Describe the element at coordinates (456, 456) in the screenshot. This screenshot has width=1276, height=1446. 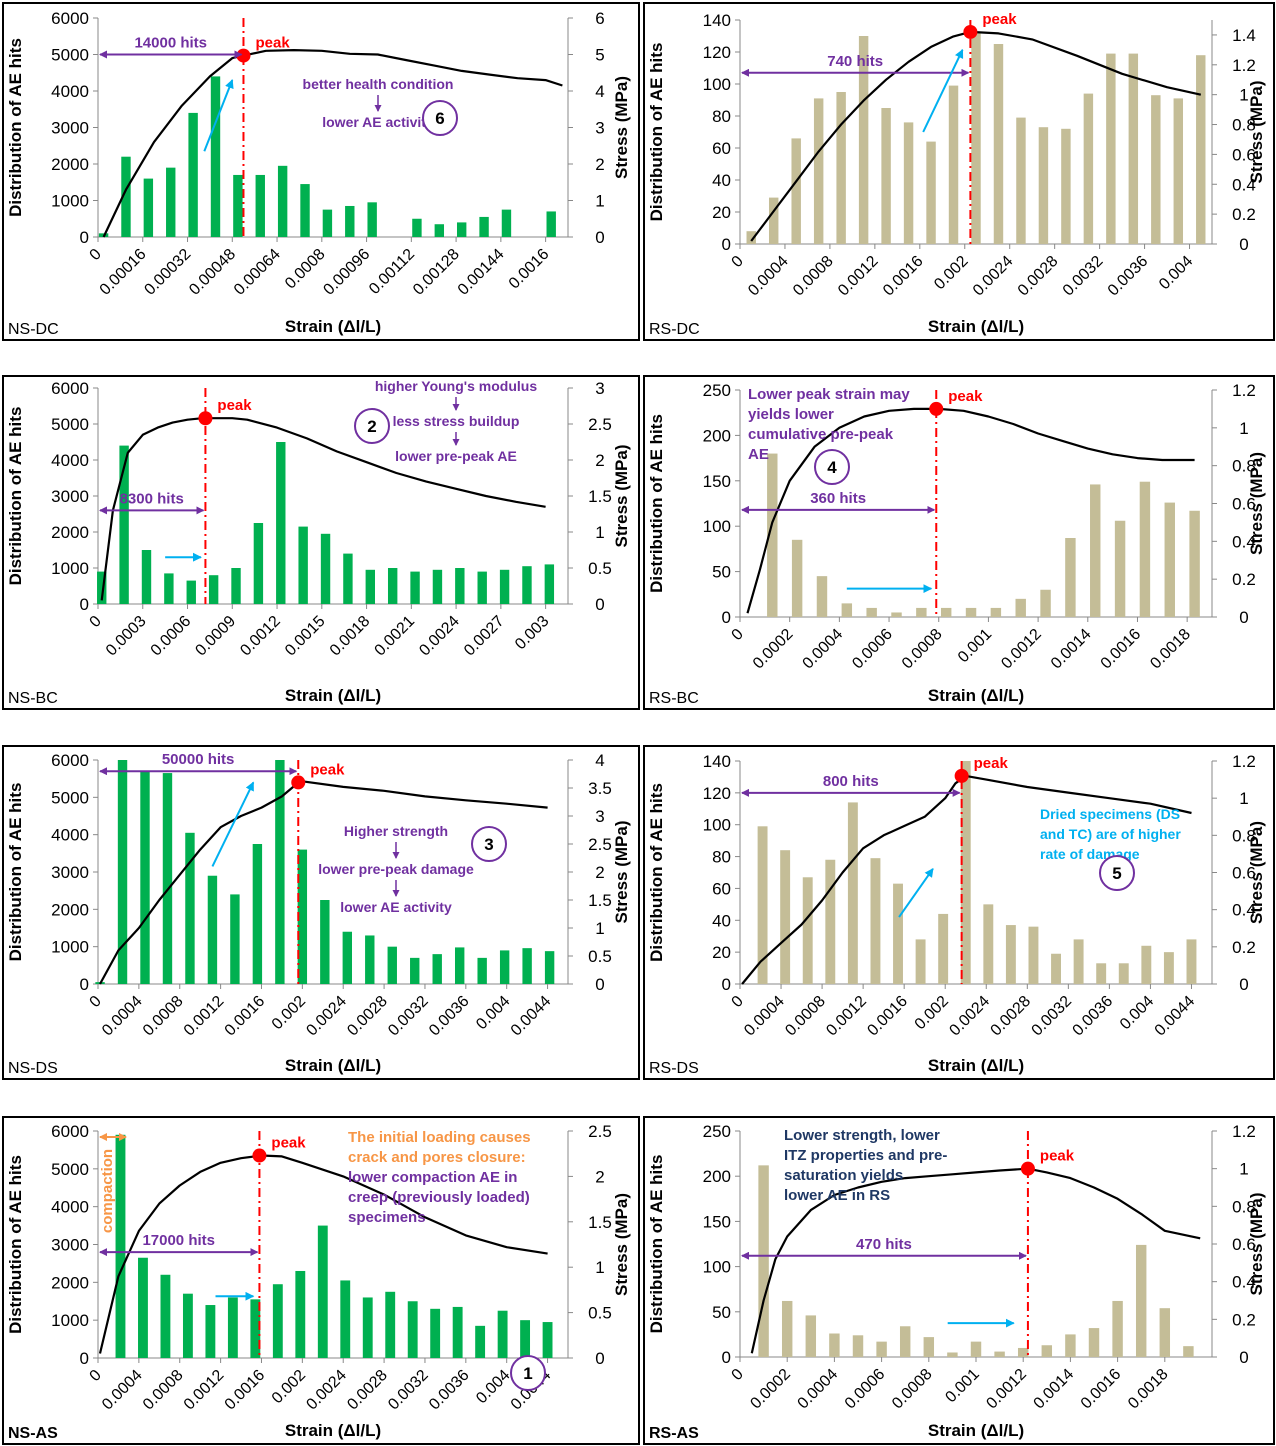
I see `annotation-line: lower pre-peak AE` at that location.